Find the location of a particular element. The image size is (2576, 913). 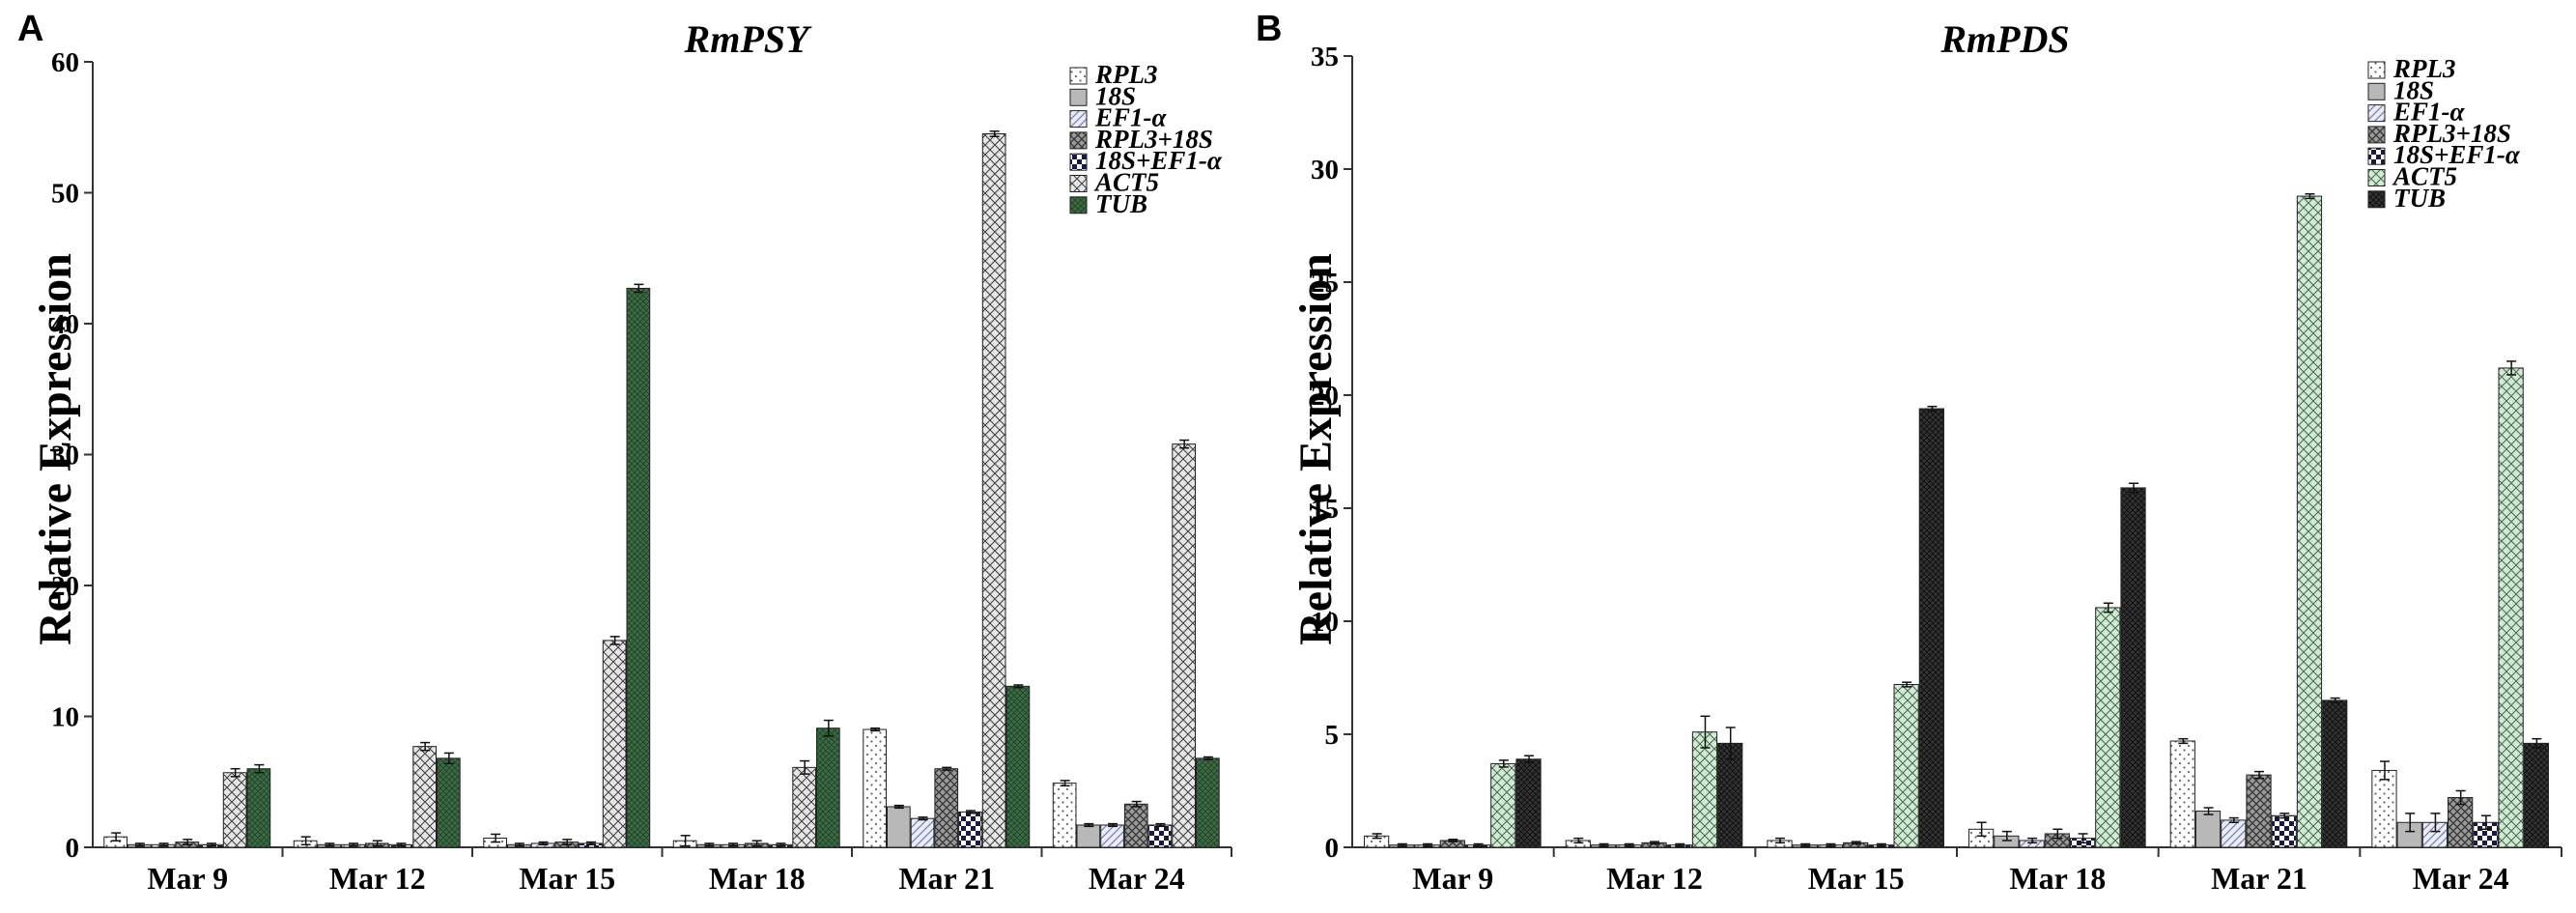

y-tick-label: 40 is located at coordinates (65, 324).